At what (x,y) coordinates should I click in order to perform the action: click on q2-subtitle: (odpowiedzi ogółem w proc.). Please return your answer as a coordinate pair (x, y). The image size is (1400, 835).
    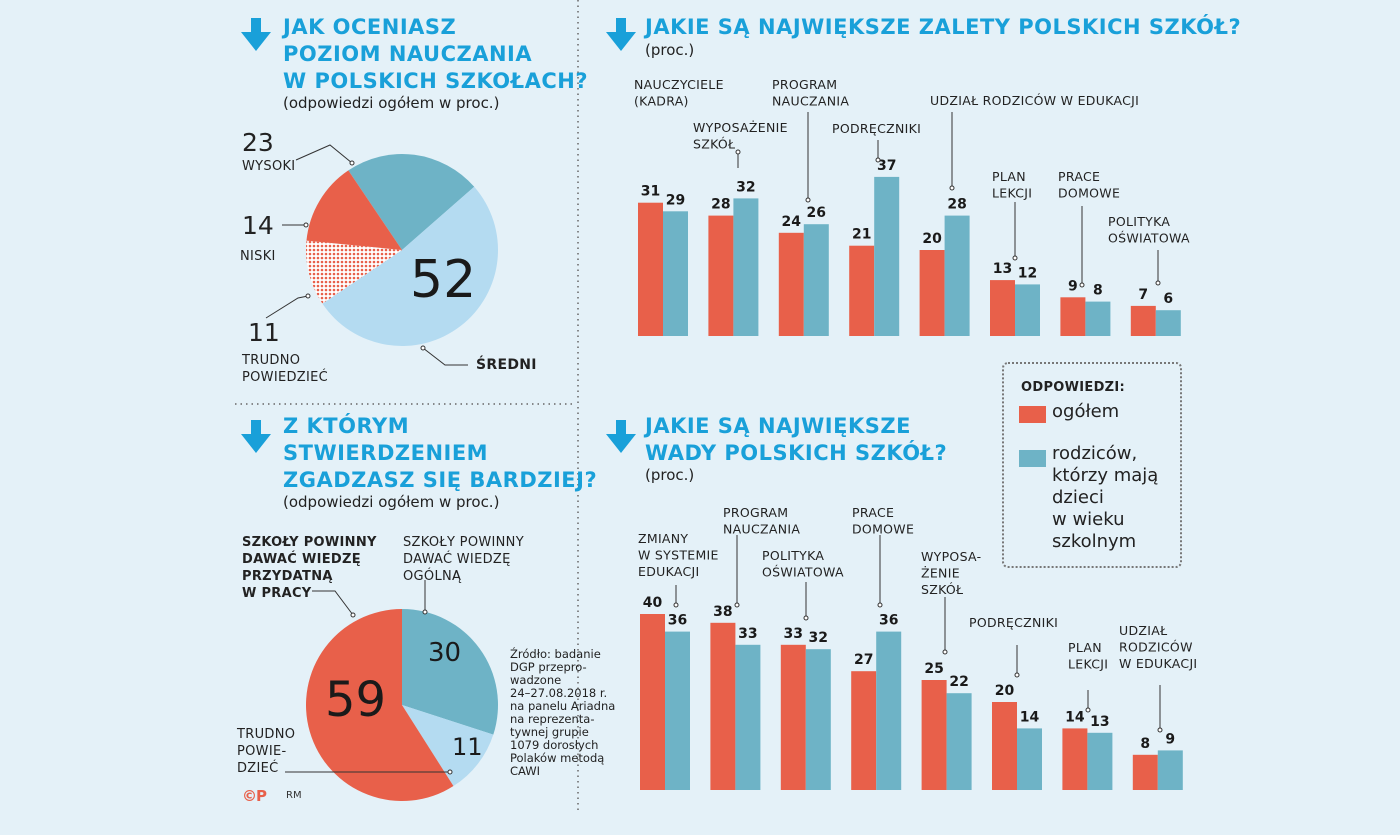
    Looking at the image, I should click on (391, 502).